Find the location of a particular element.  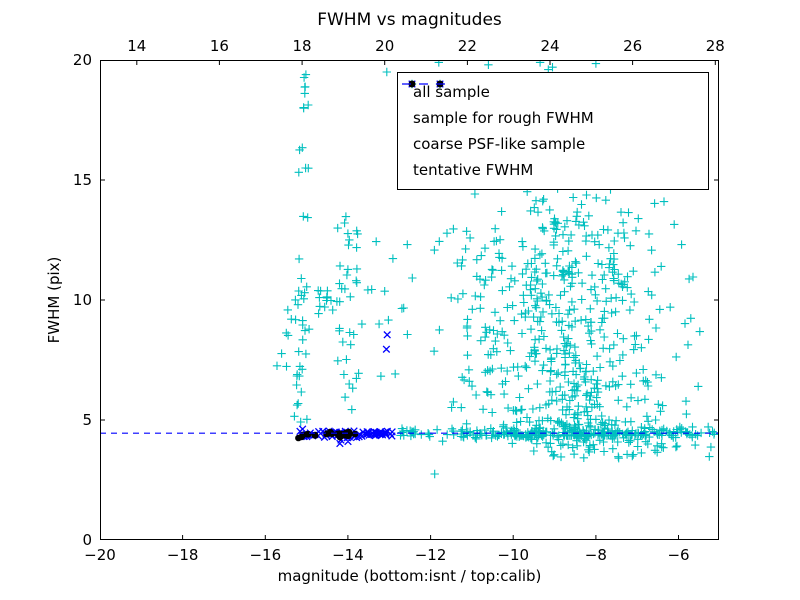

x-tick-label: −10 is located at coordinates (513, 555).